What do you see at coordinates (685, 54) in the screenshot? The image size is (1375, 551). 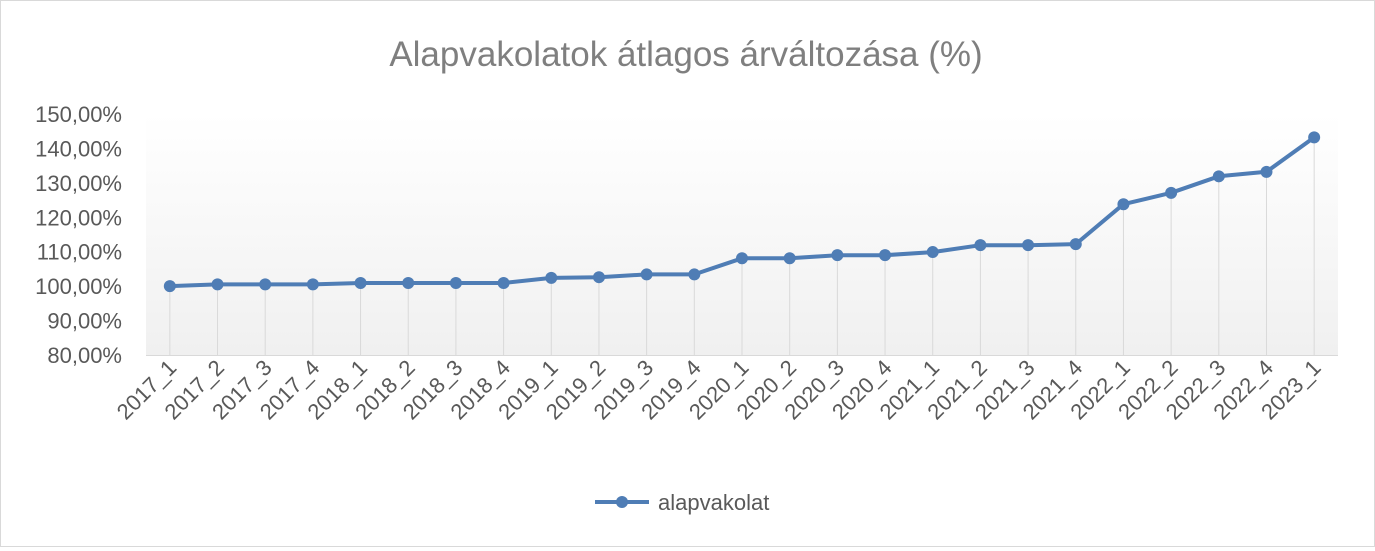 I see `chart-title: Alapvakolatok átlagos árváltozása (%)` at bounding box center [685, 54].